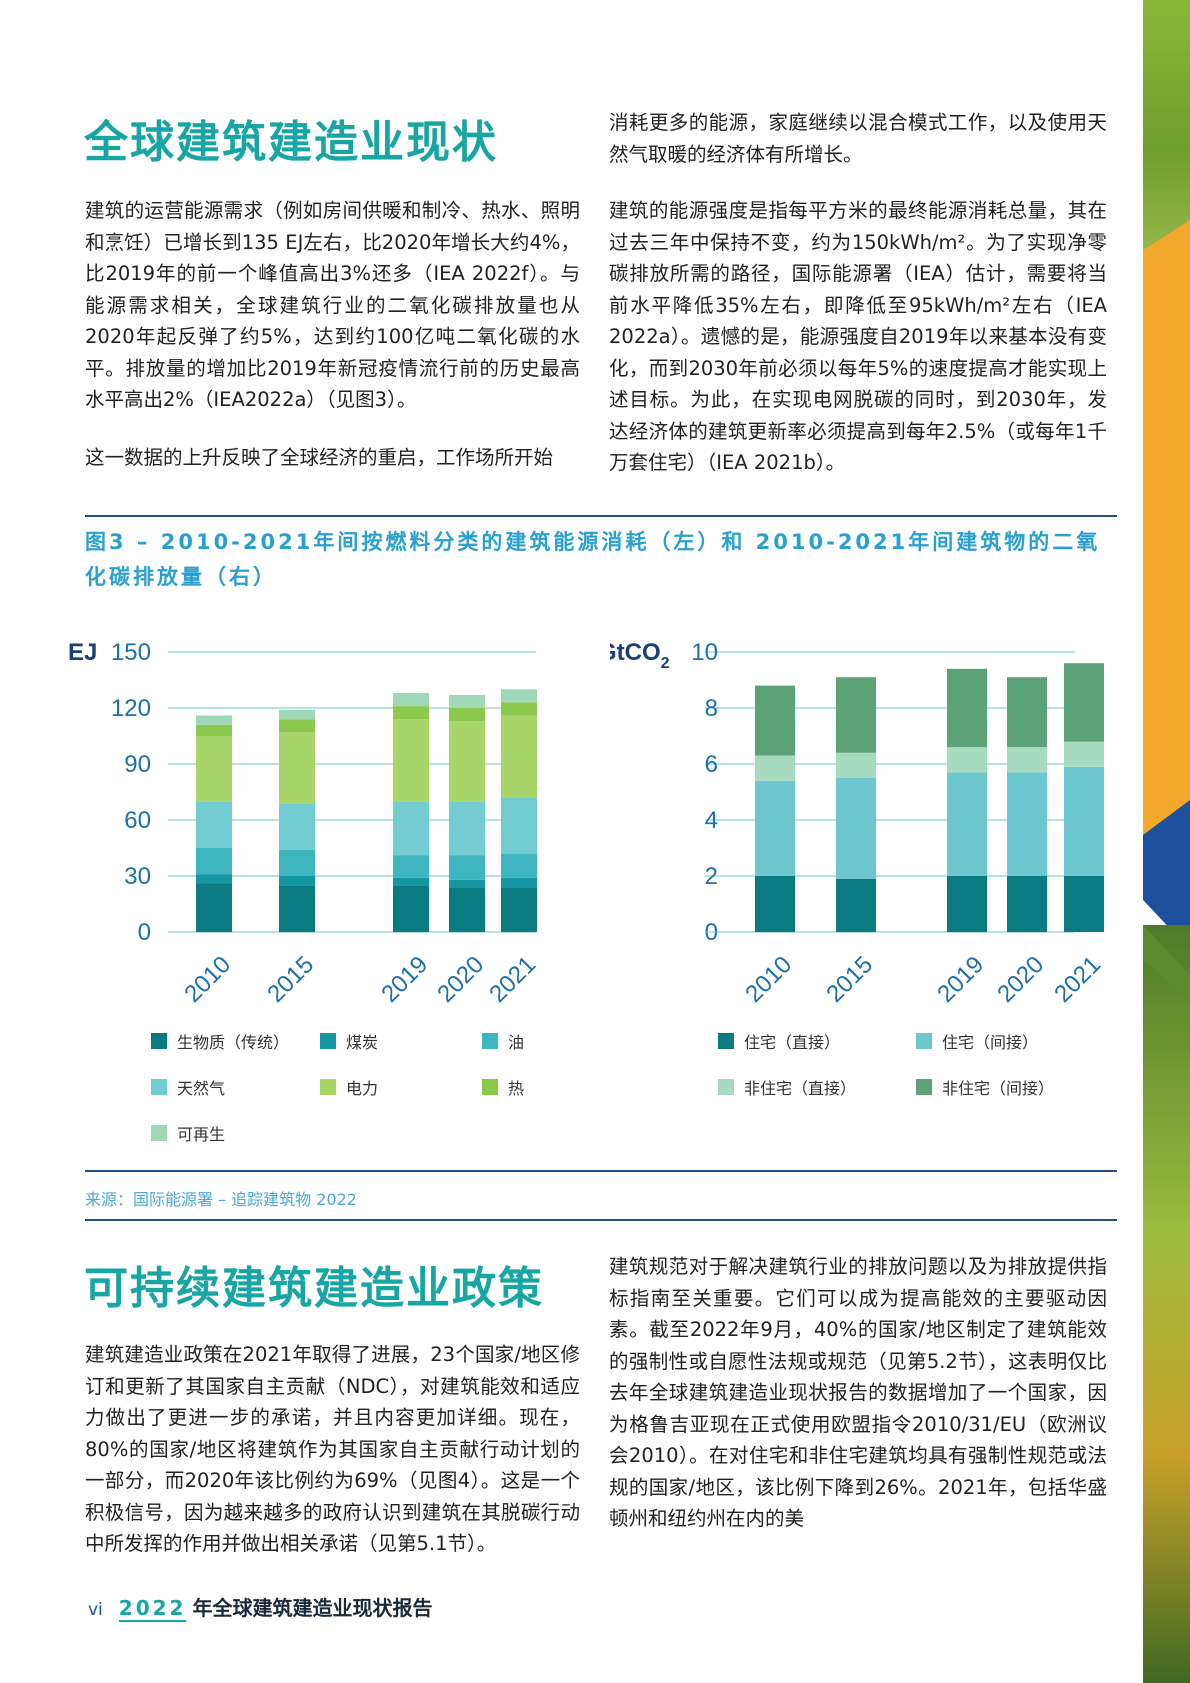  I want to click on legend-item: 非住宅（间接）, so click(985, 1087).